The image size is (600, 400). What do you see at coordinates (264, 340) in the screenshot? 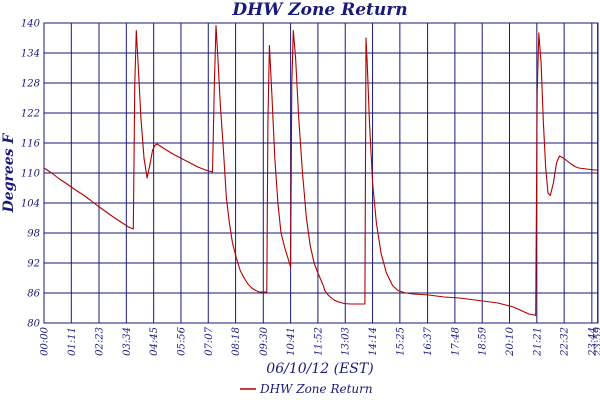
I see `x-tick-label: 09:30` at bounding box center [264, 340].